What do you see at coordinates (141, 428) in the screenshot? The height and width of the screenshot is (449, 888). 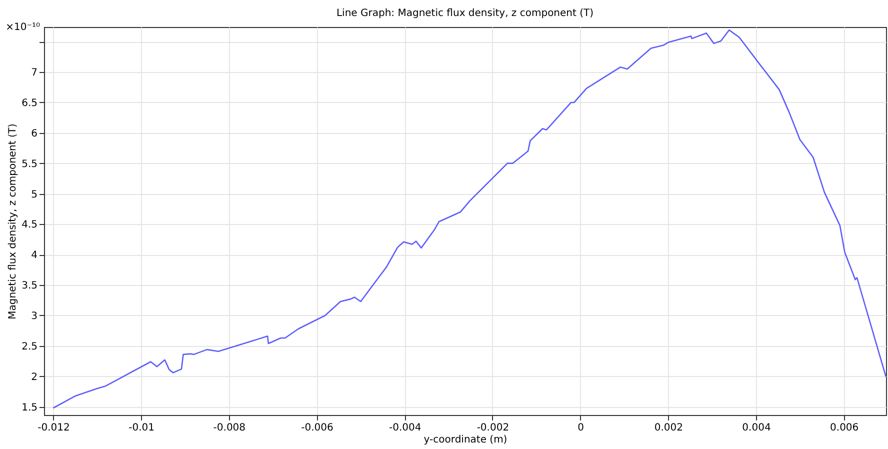 I see `x-tick-label: -0.01` at bounding box center [141, 428].